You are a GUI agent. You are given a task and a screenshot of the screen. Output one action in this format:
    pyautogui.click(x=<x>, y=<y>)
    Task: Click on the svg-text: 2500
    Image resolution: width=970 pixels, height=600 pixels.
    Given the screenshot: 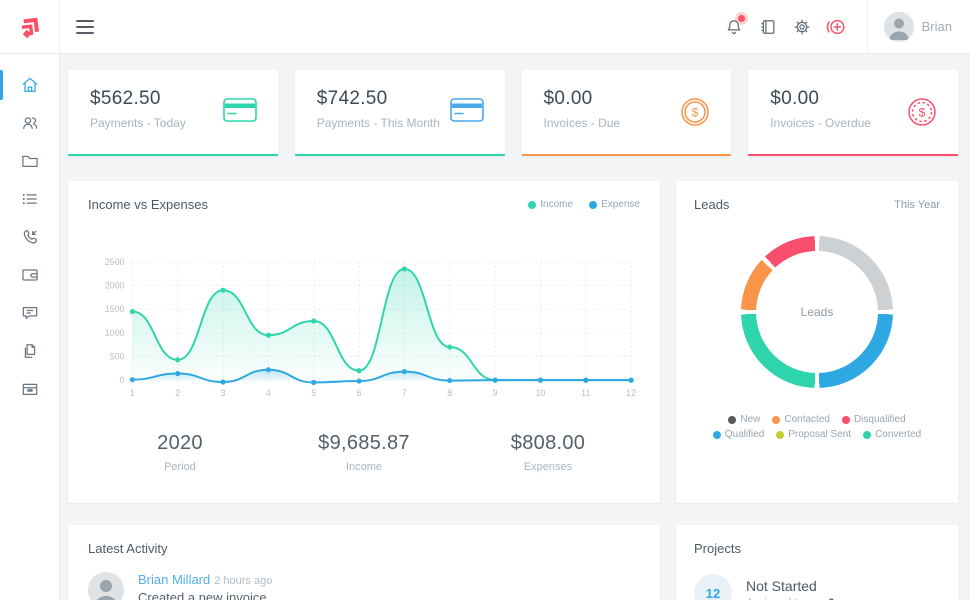 What is the action you would take?
    pyautogui.click(x=115, y=262)
    